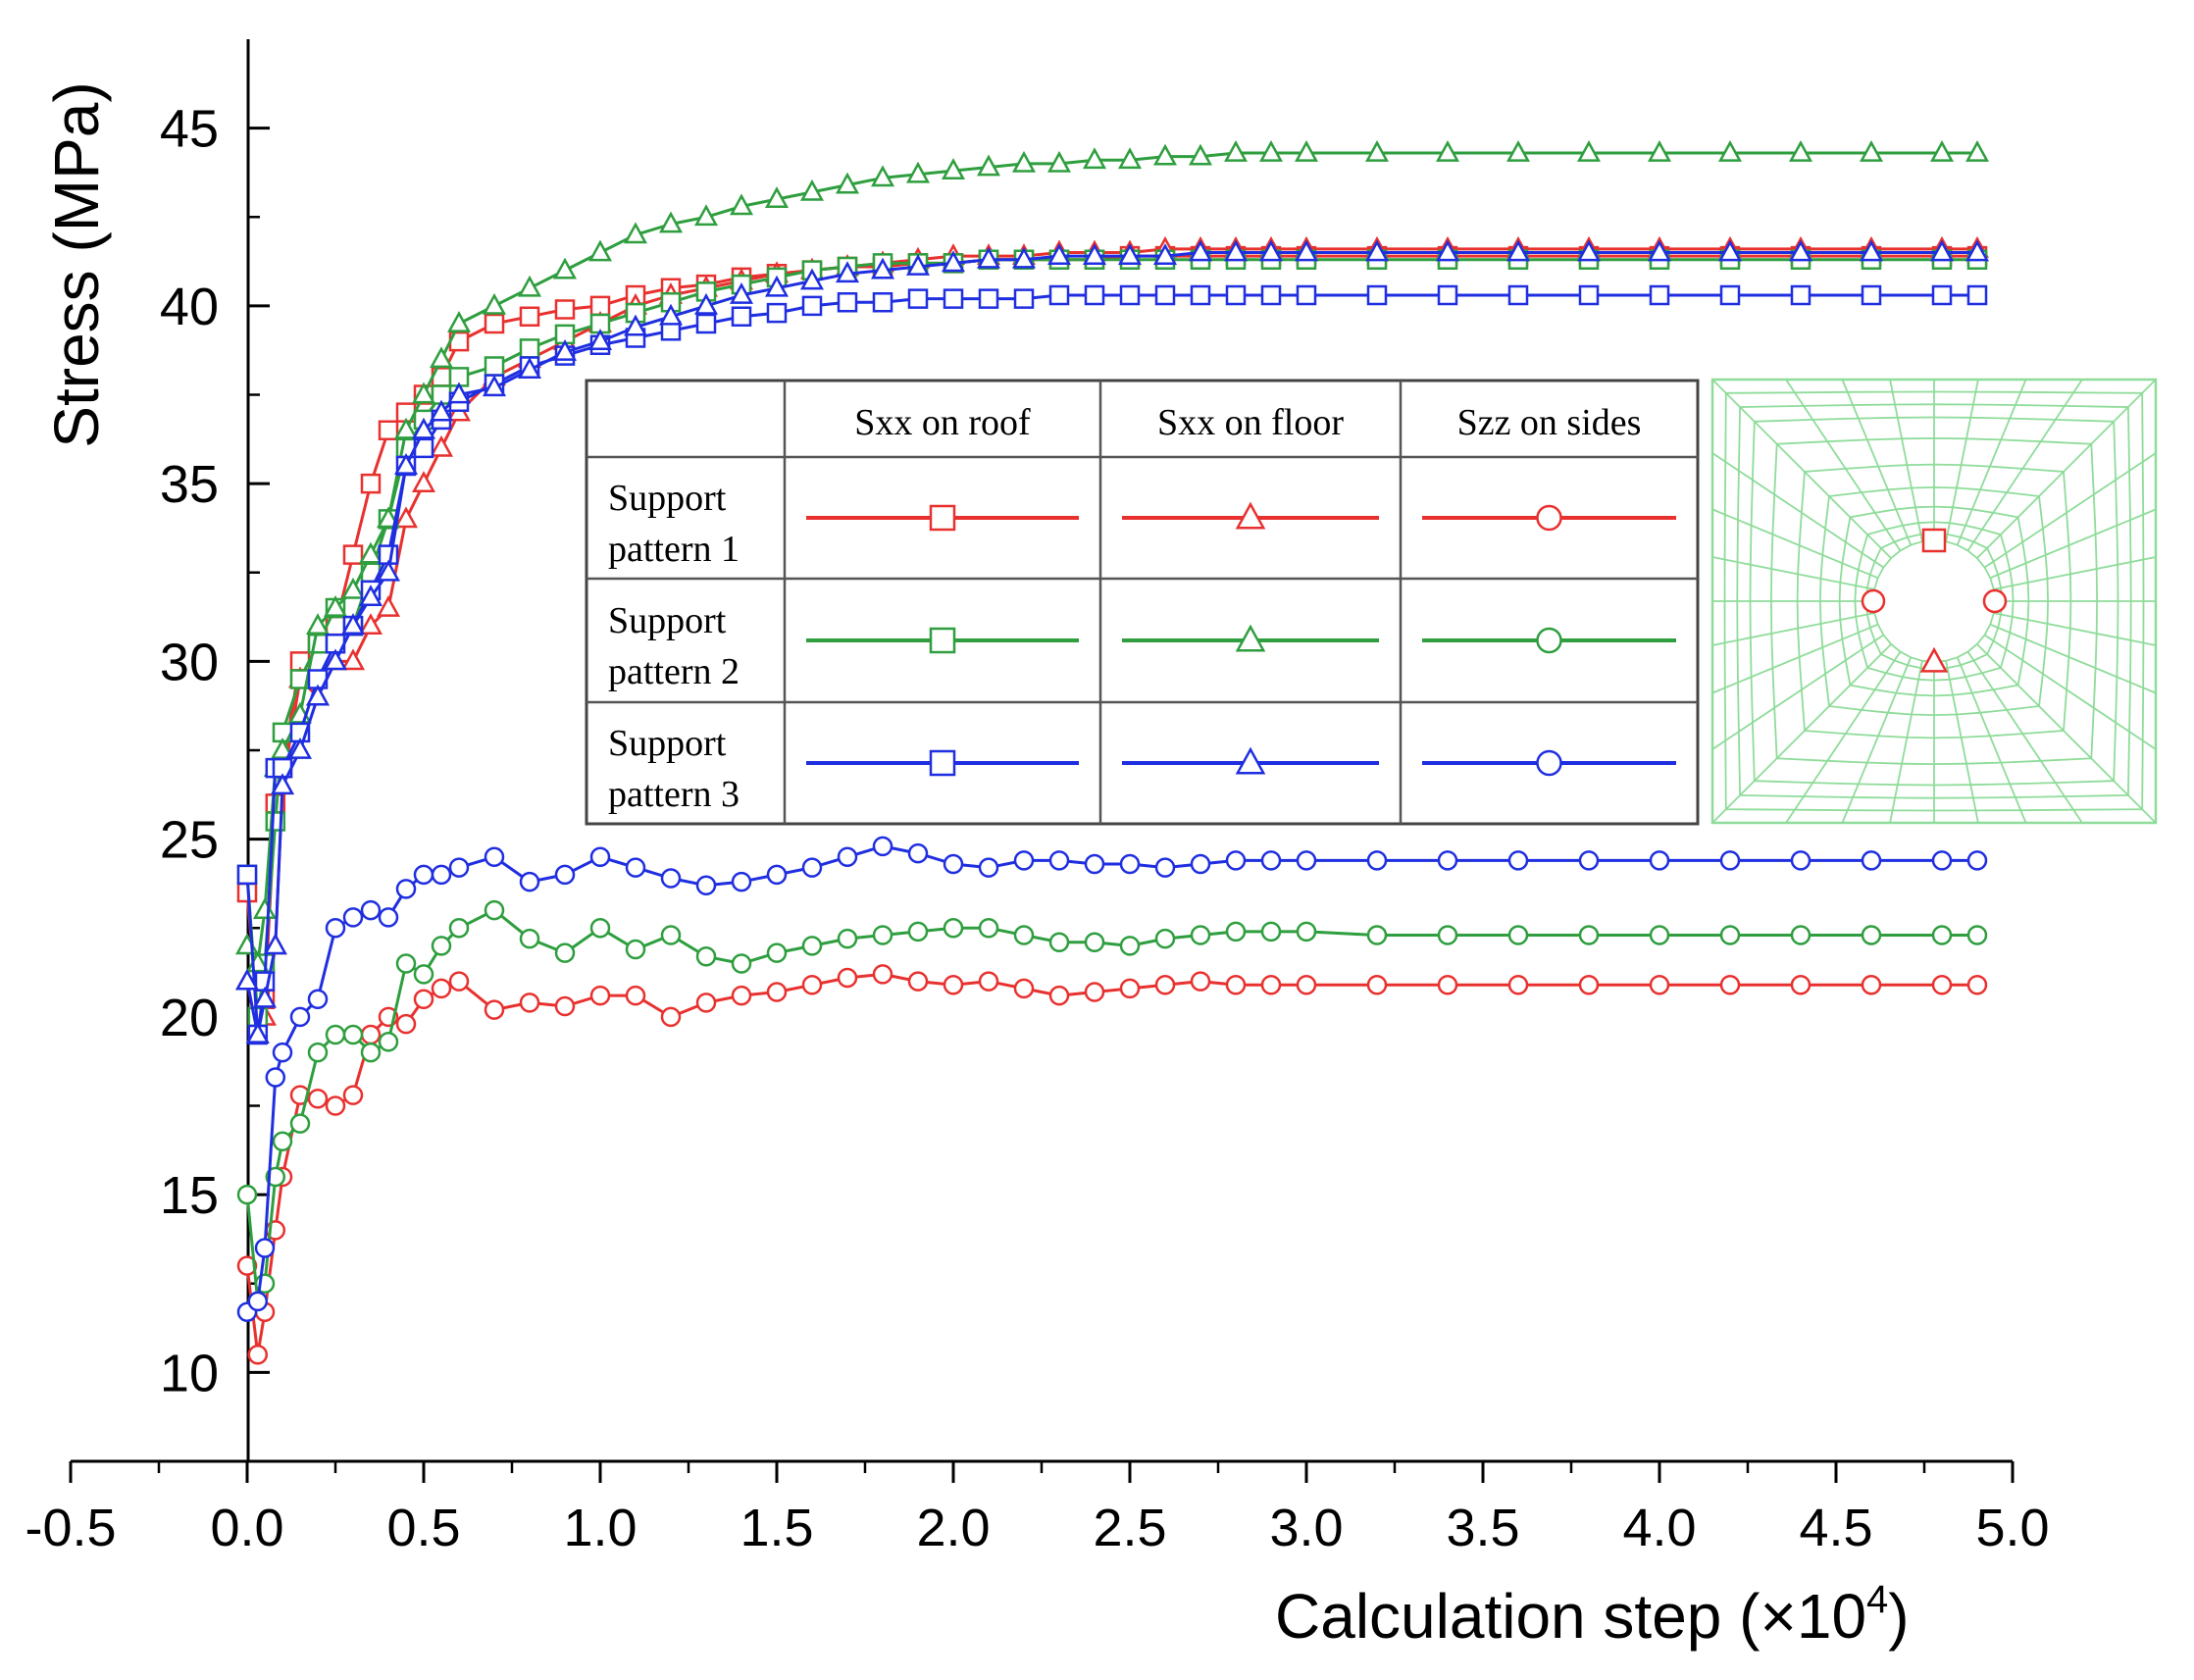  I want to click on mesh-inset, so click(1934, 601).